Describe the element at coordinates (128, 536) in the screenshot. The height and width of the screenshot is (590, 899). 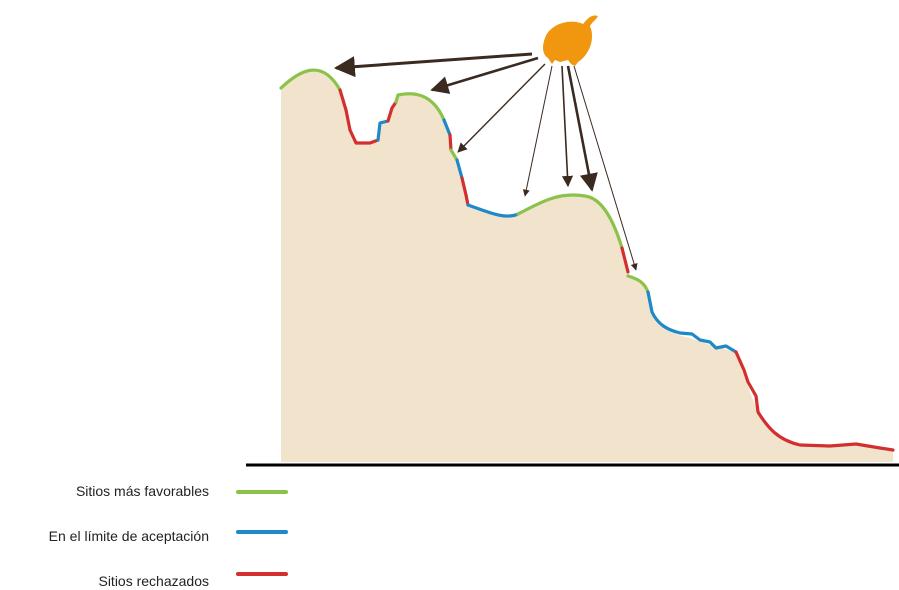
I see `legend-label-limit: En el límite de aceptación` at that location.